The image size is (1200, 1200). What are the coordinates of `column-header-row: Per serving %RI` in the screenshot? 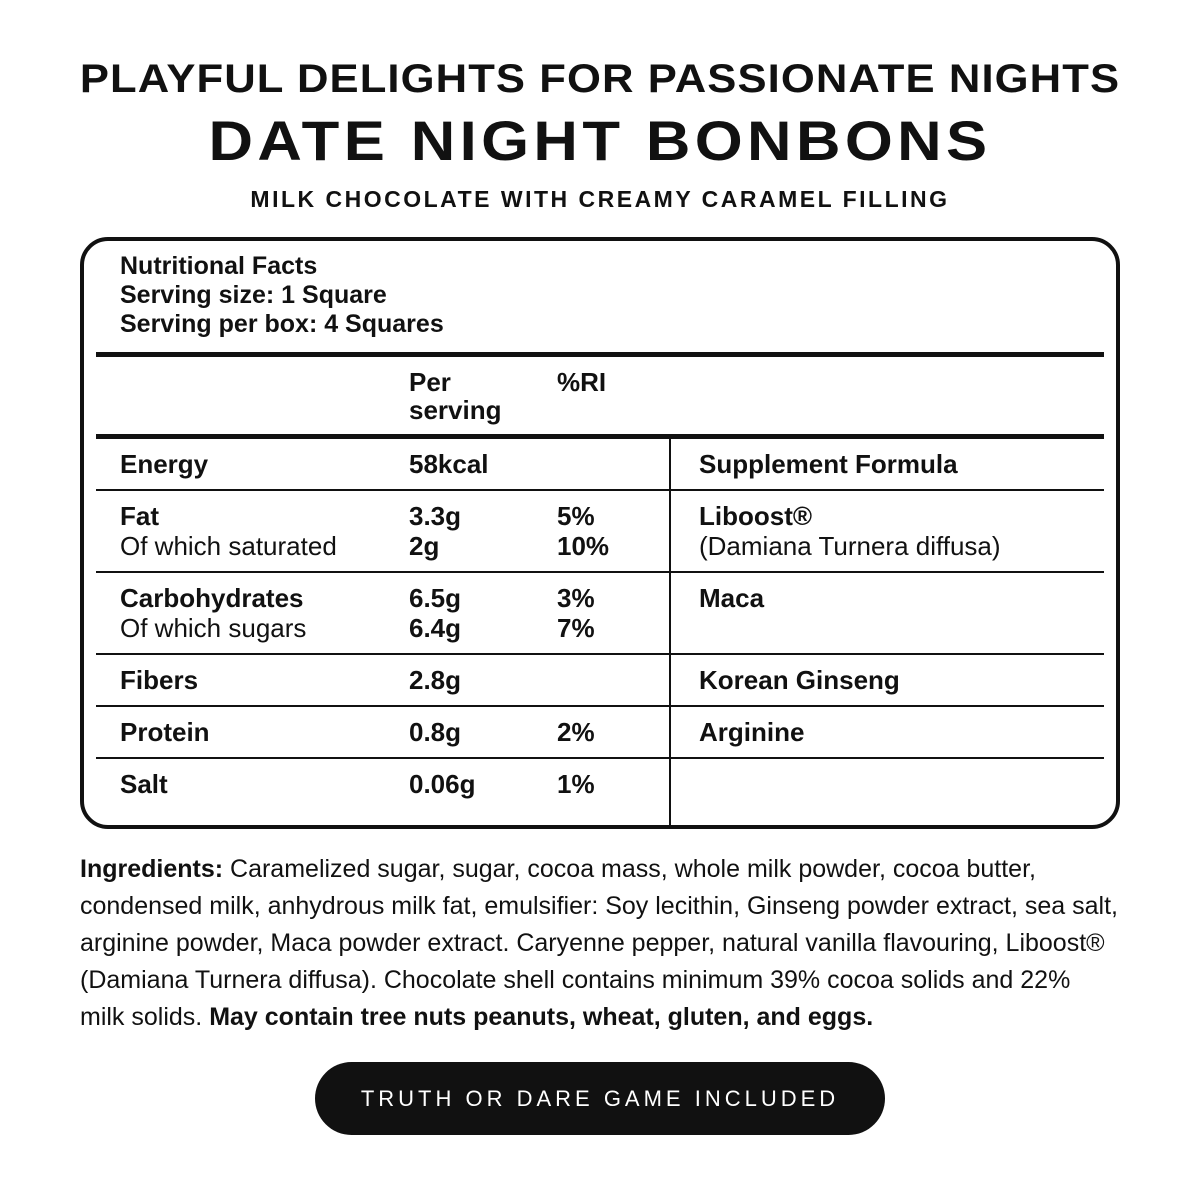 It's located at (600, 395).